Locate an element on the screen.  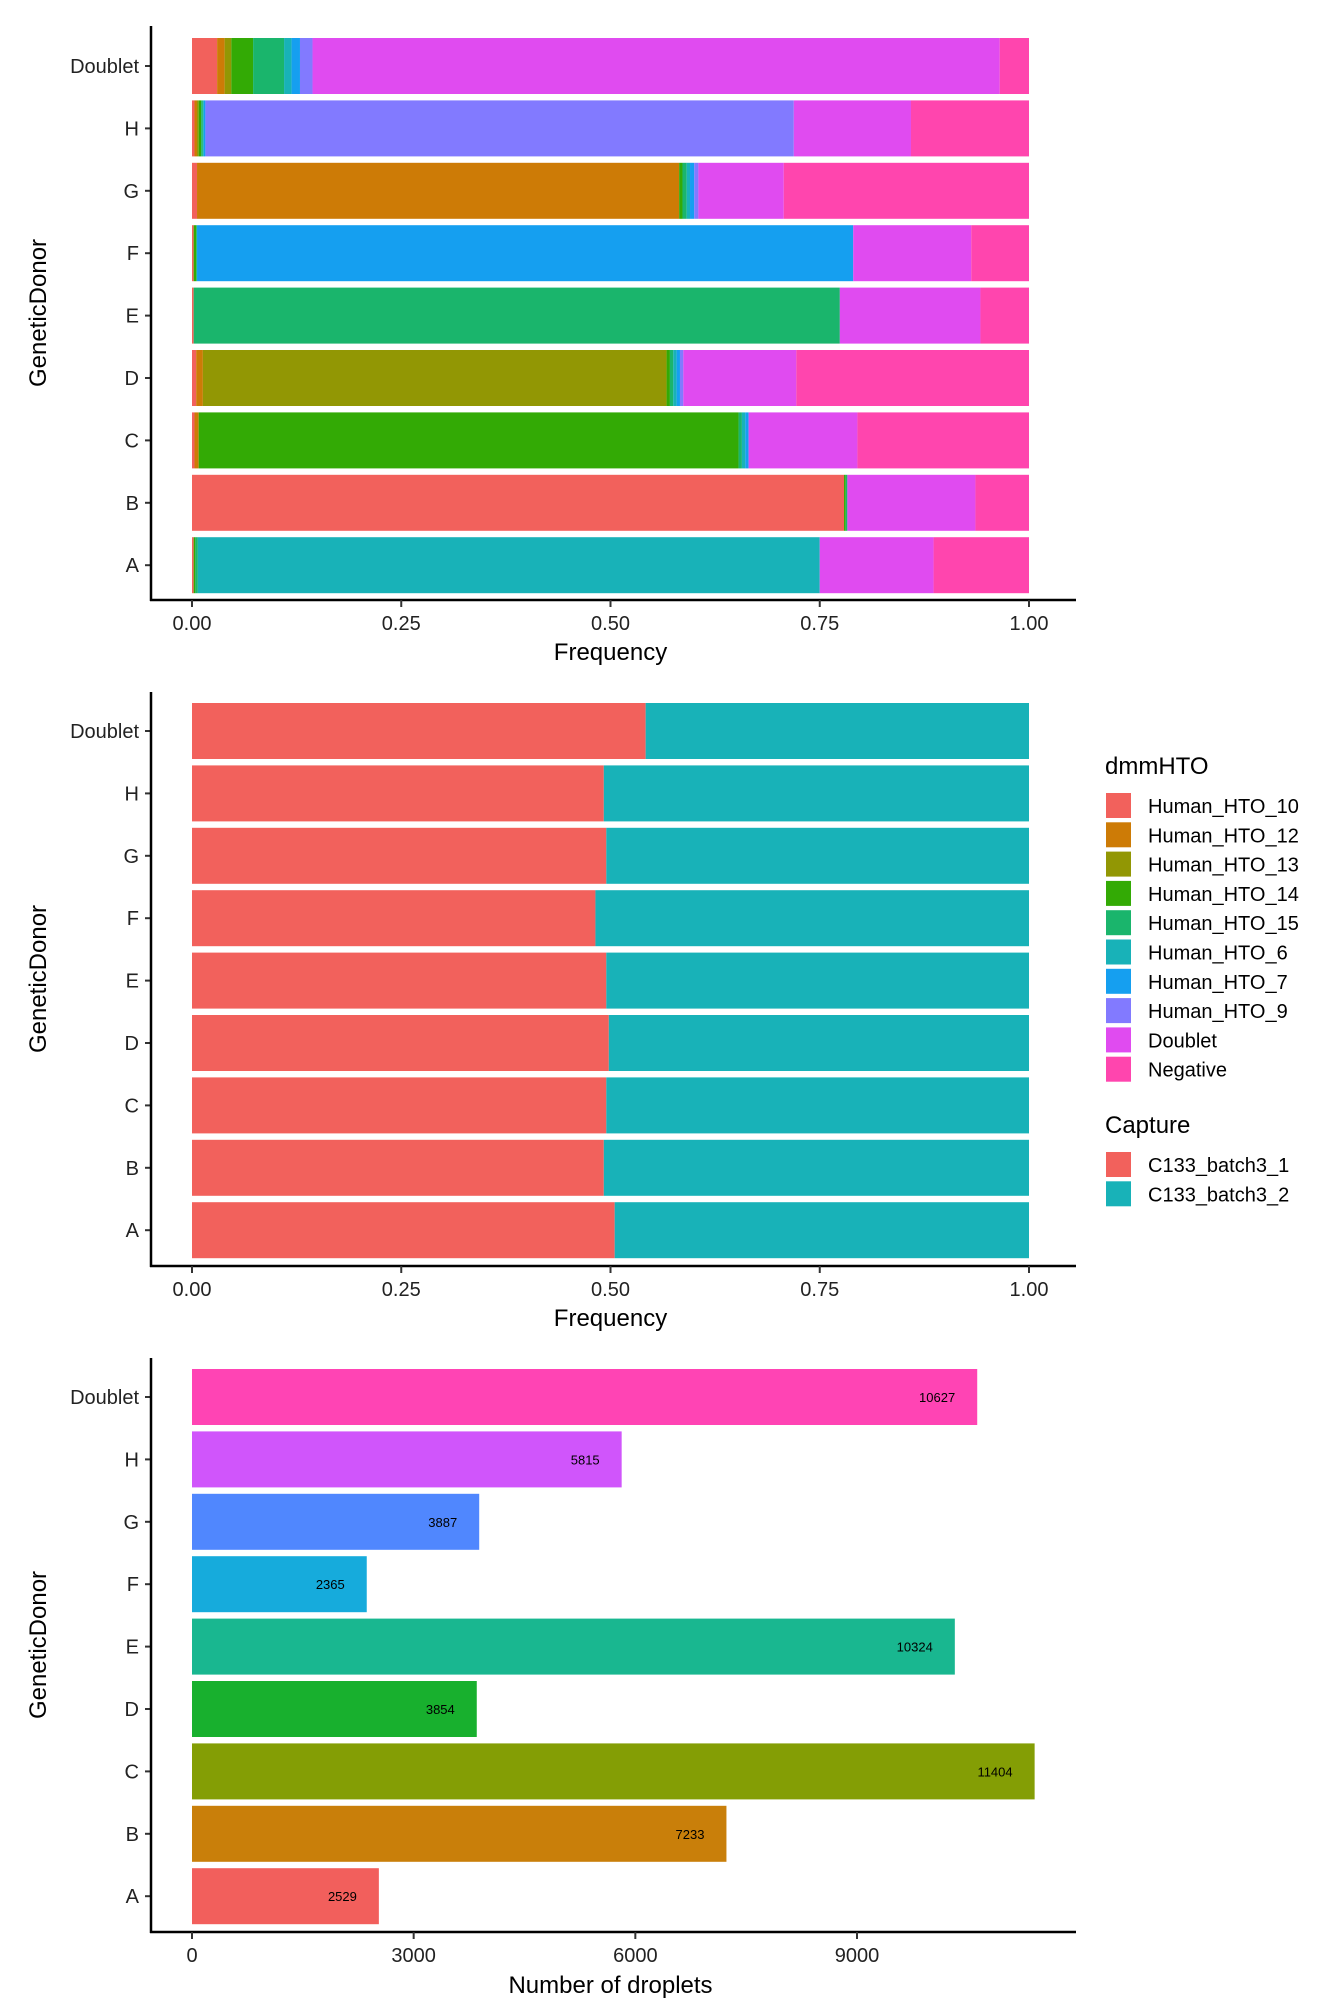
bar-segment-E-Doublet is located at coordinates (910, 315).